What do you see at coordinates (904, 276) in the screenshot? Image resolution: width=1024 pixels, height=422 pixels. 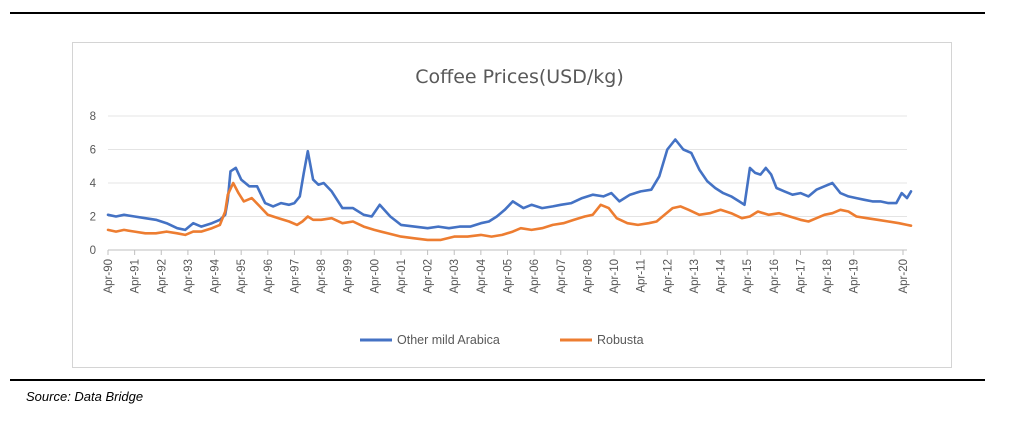 I see `x-tick-label: Apr-20` at bounding box center [904, 276].